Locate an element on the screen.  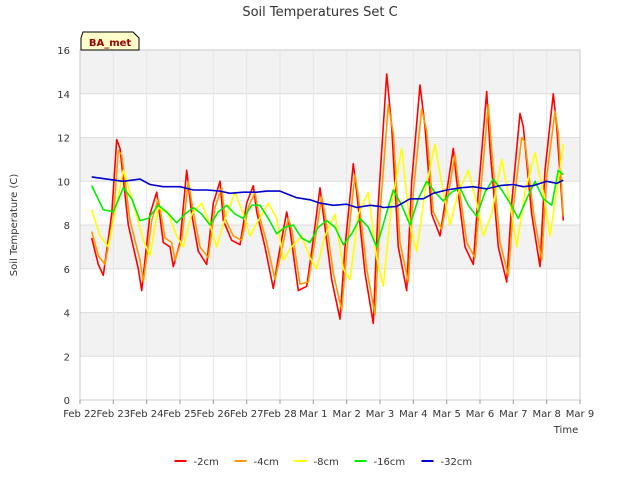
series-line-32cm is located at coordinates (327, 192).